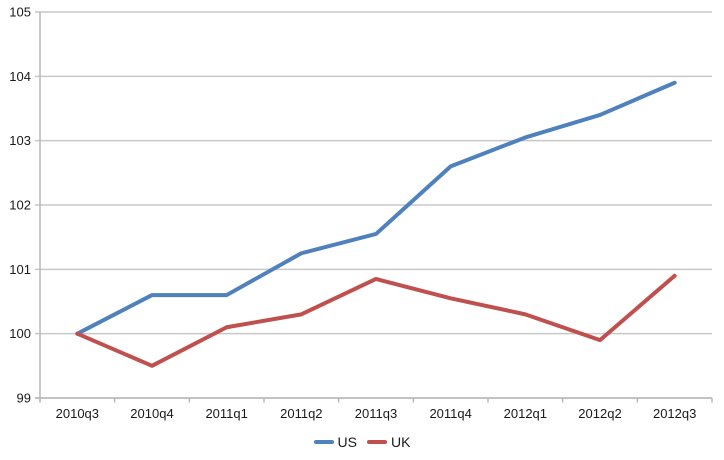 This screenshot has width=724, height=460. What do you see at coordinates (20, 140) in the screenshot?
I see `y-axis-tick-label: 103` at bounding box center [20, 140].